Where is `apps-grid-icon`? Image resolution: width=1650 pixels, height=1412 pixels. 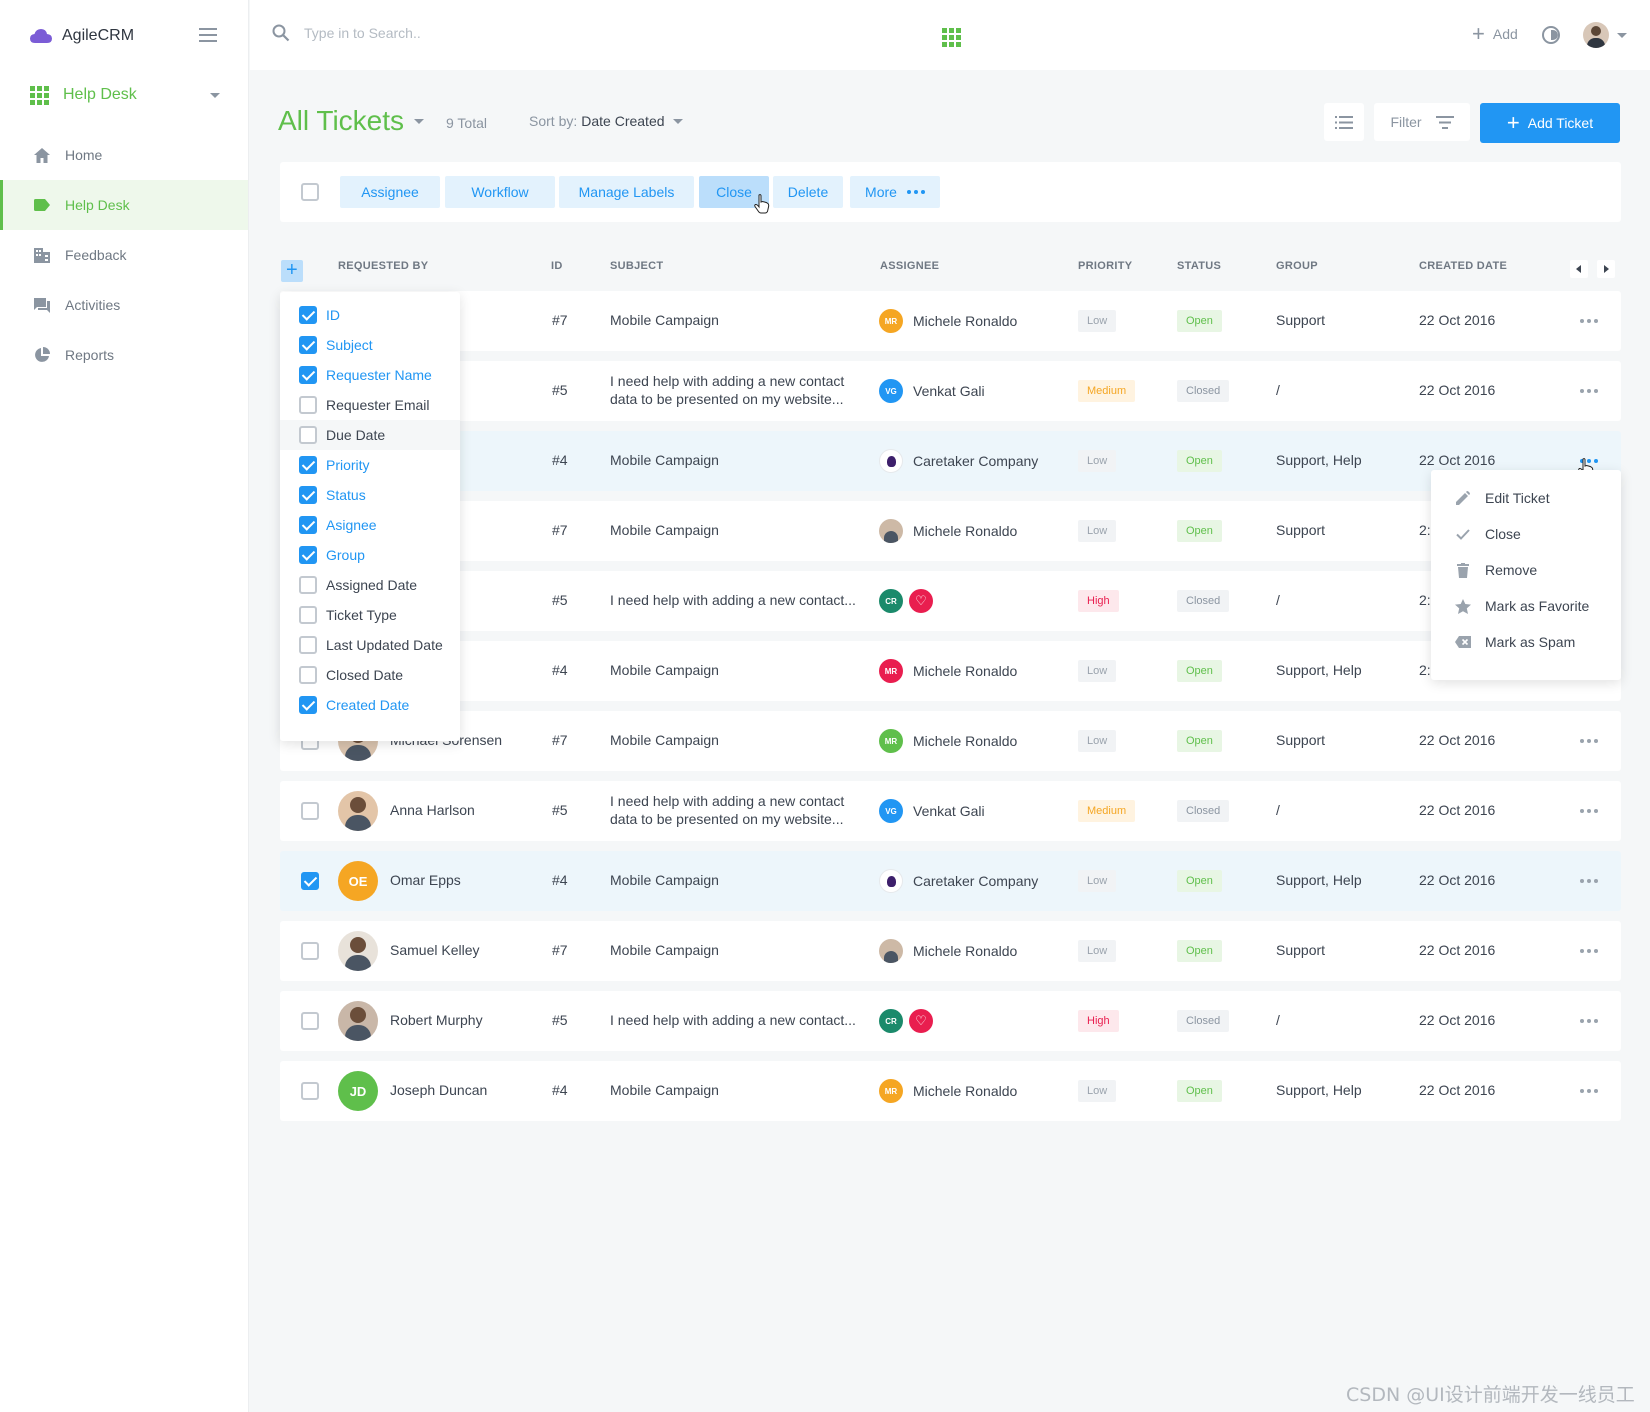
apps-grid-icon is located at coordinates (951, 37).